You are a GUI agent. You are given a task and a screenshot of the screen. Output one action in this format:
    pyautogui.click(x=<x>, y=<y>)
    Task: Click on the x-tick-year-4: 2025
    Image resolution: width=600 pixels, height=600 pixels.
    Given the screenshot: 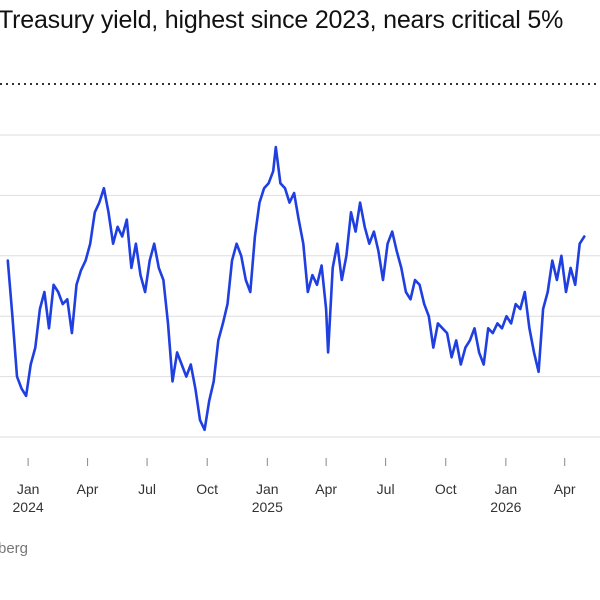 What is the action you would take?
    pyautogui.click(x=267, y=507)
    